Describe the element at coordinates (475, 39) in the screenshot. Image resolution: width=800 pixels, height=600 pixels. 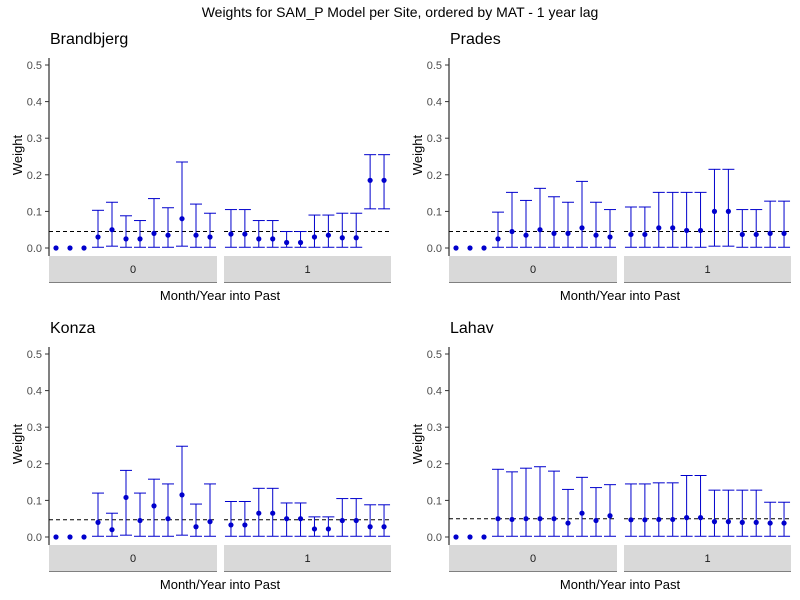
I see `panel-title: Prades` at that location.